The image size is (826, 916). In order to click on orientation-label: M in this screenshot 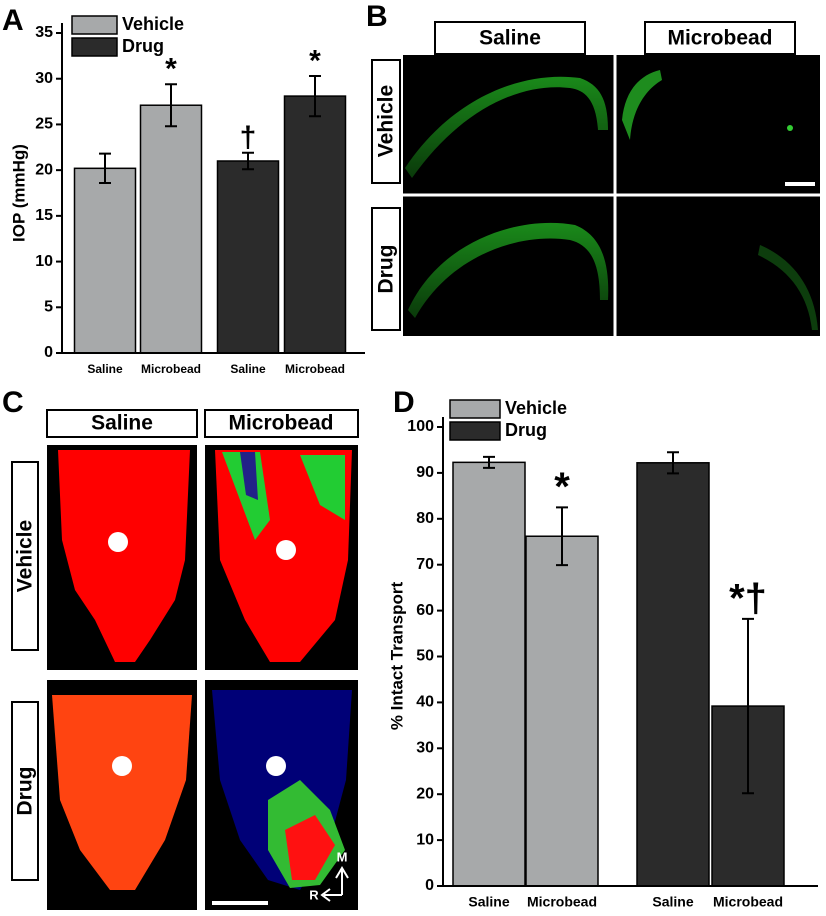, I will do `click(342, 856)`.